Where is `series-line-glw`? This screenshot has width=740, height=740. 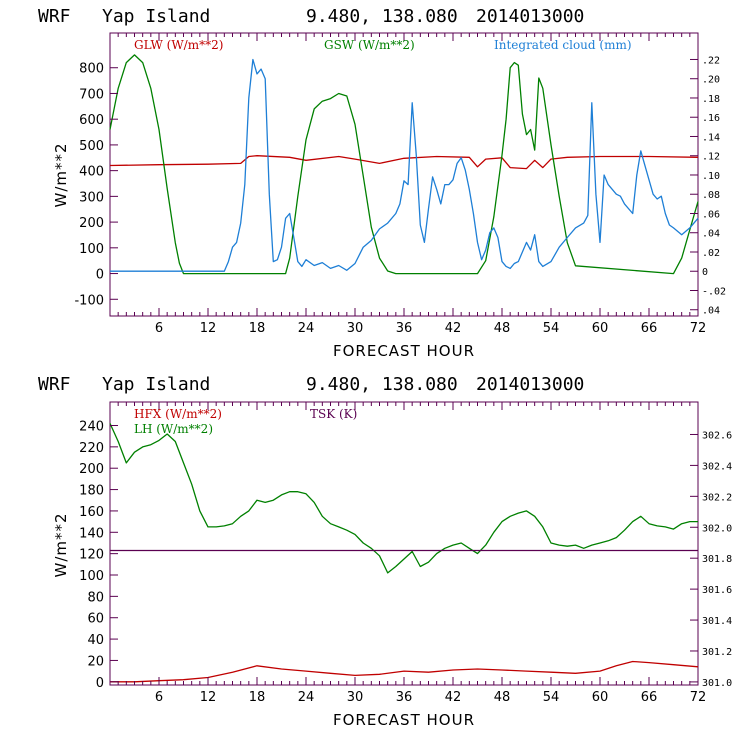 series-line-glw is located at coordinates (404, 162).